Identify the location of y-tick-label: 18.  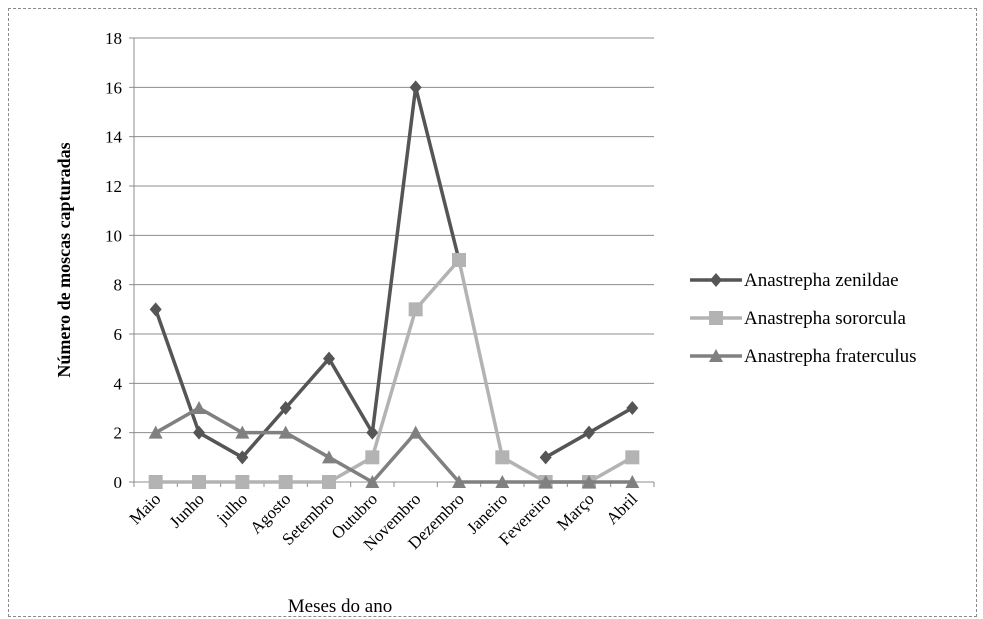
(113, 38).